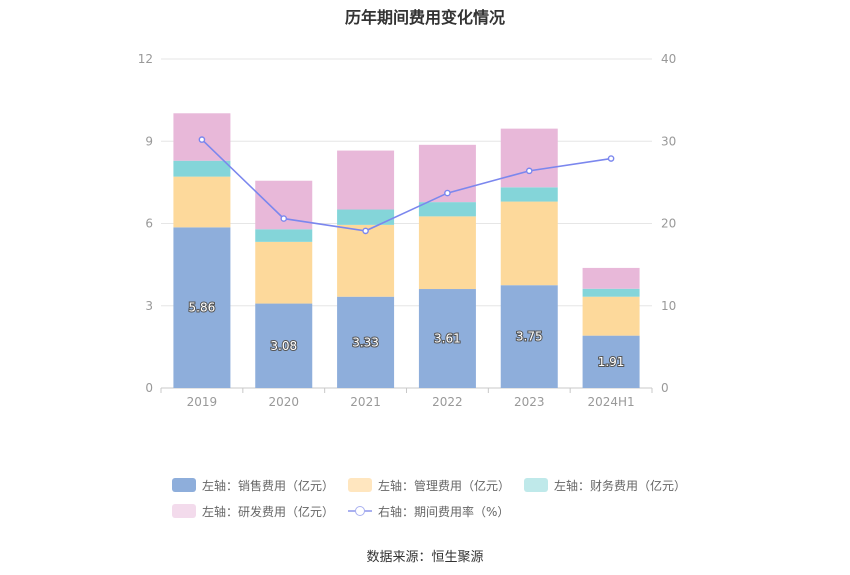 Image resolution: width=850 pixels, height=575 pixels. I want to click on legend-swatch-finance, so click(536, 485).